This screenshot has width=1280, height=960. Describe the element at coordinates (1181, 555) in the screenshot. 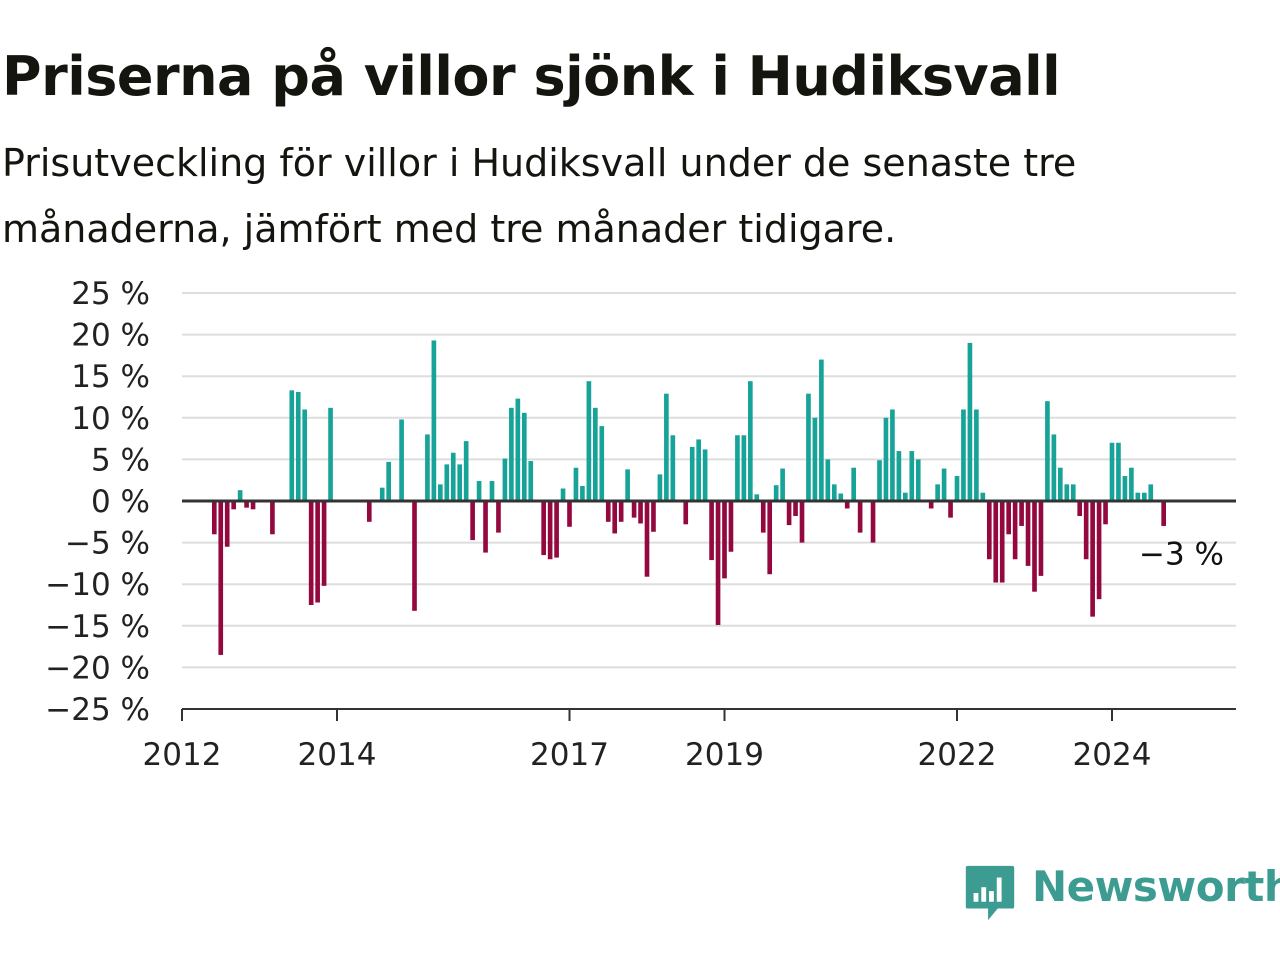

I see `last-value-annotation: −3 %` at that location.